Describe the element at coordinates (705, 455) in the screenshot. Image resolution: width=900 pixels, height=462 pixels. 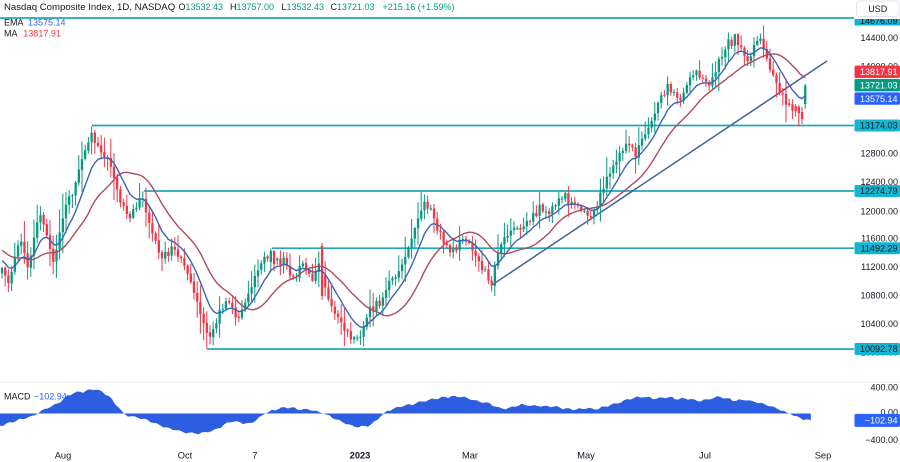
I see `svg-text: Jul` at that location.